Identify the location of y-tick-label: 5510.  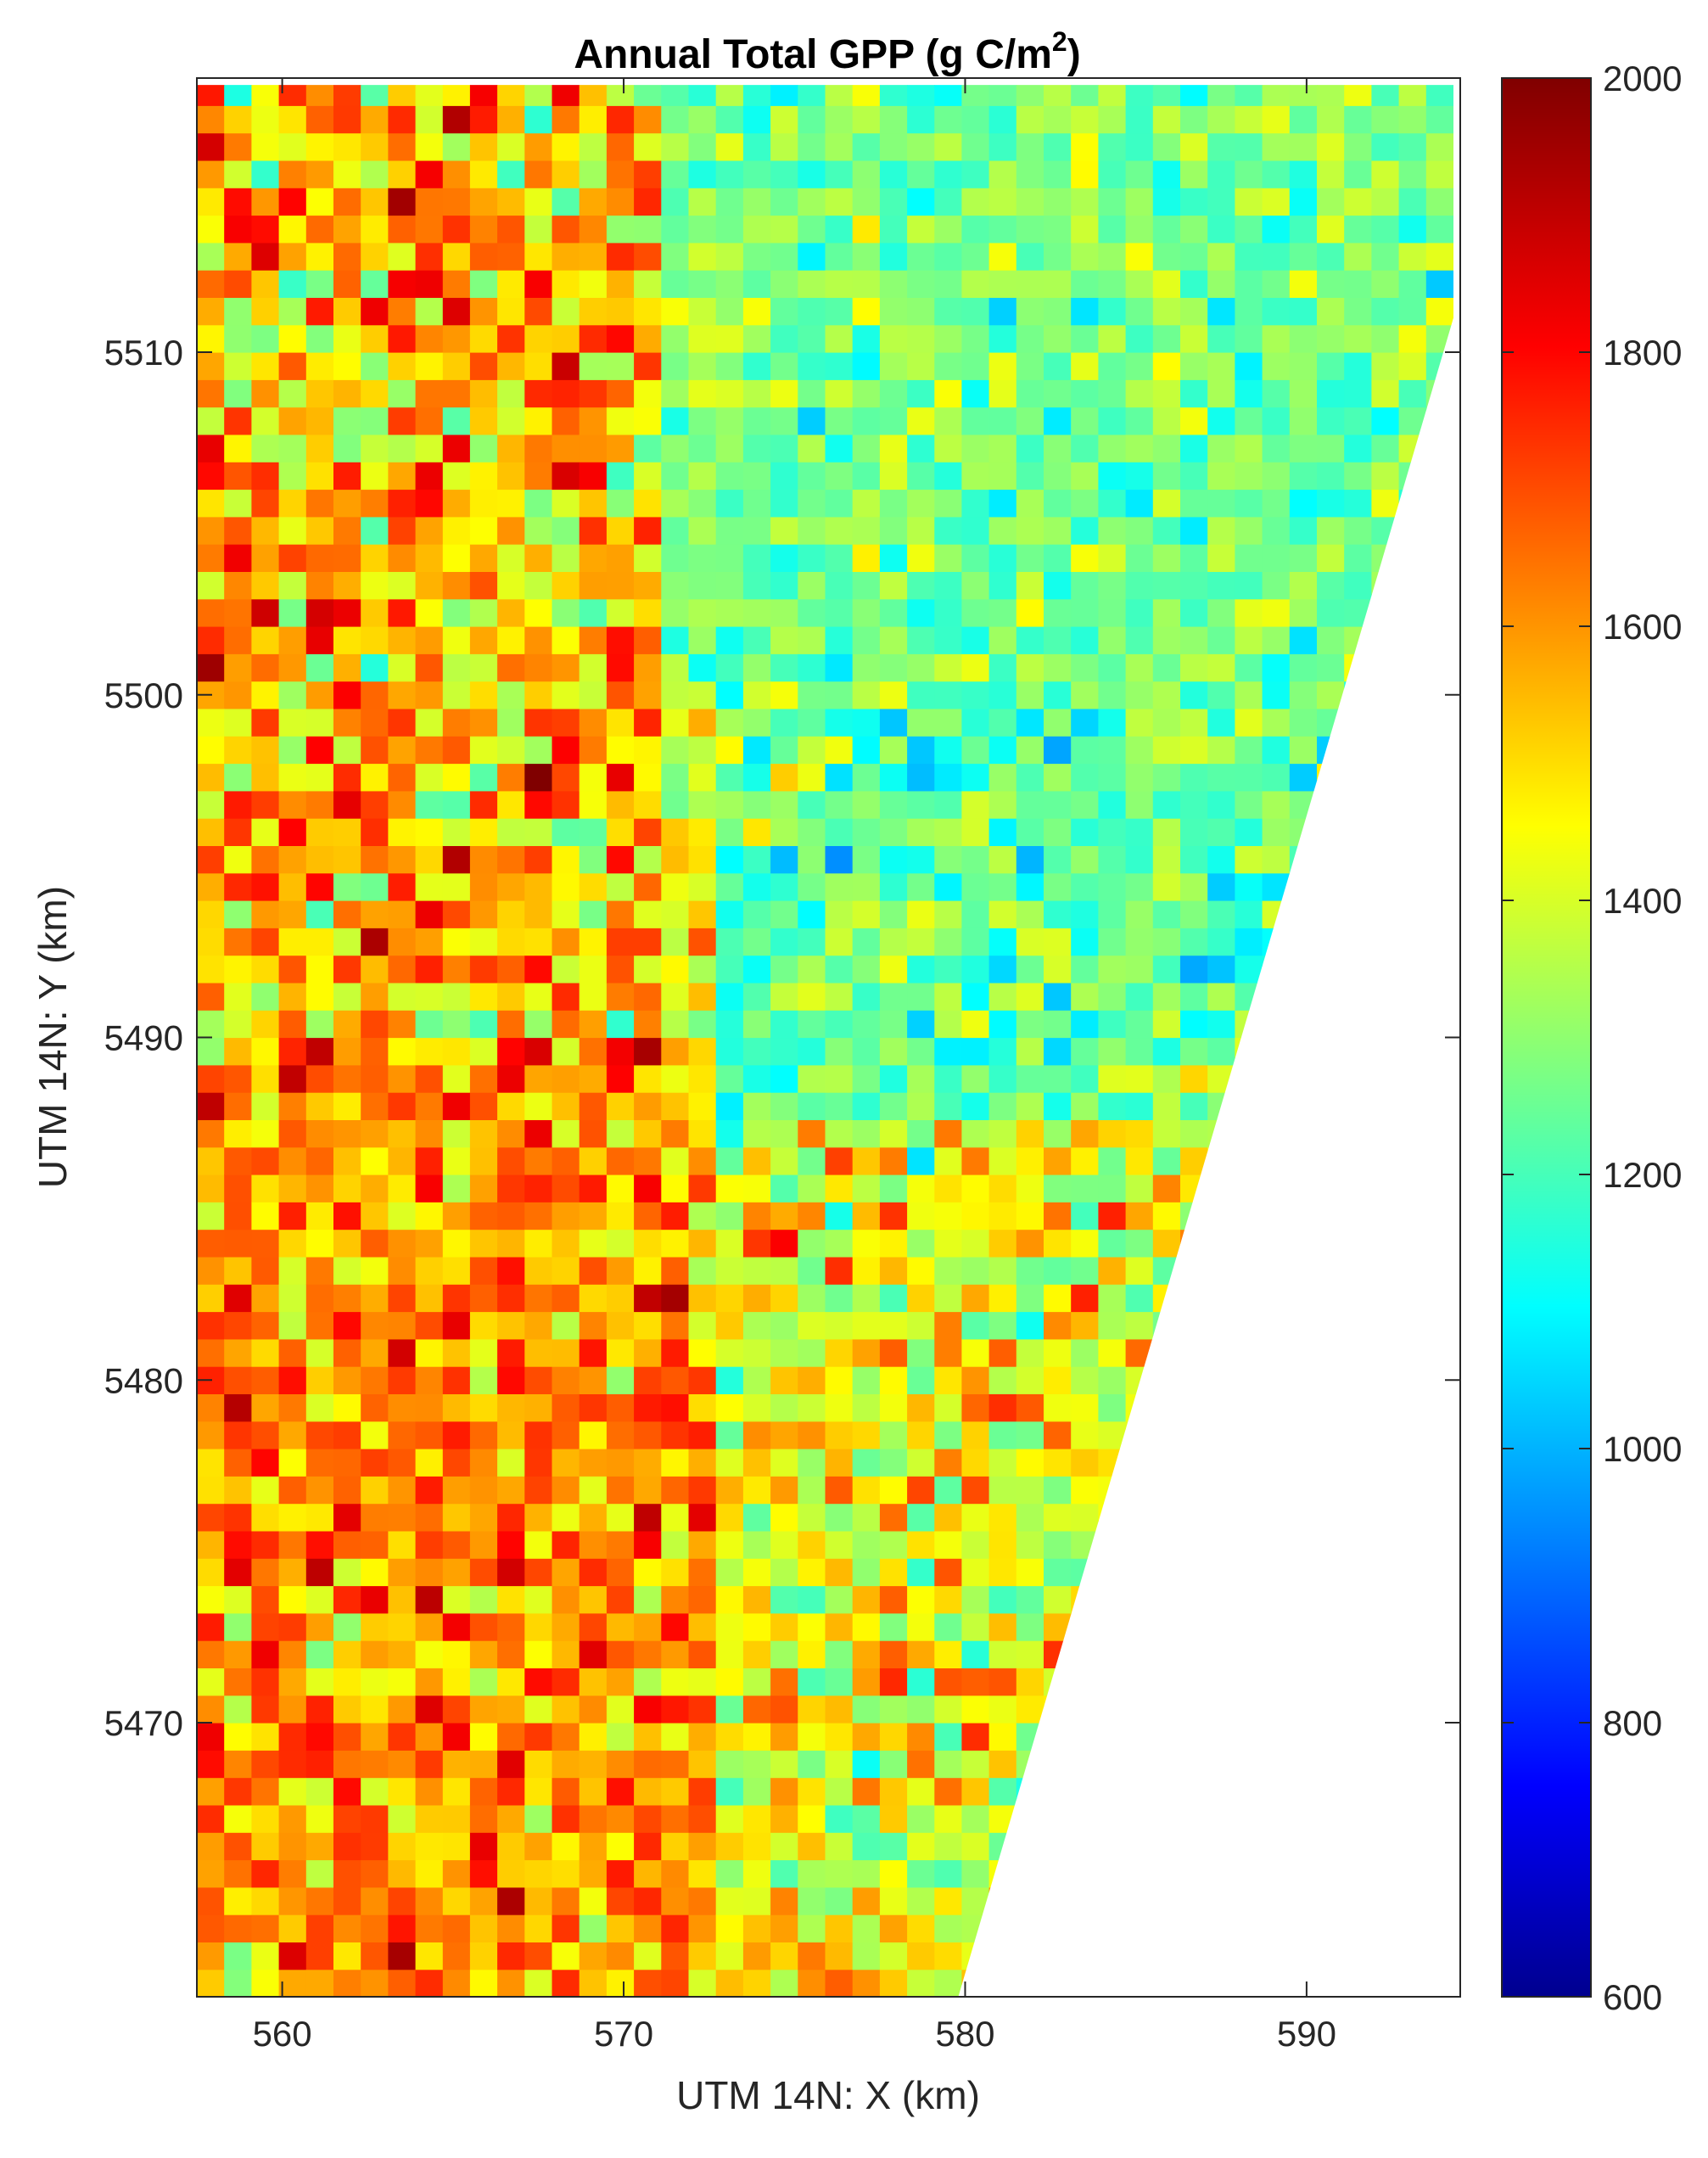
(143, 353).